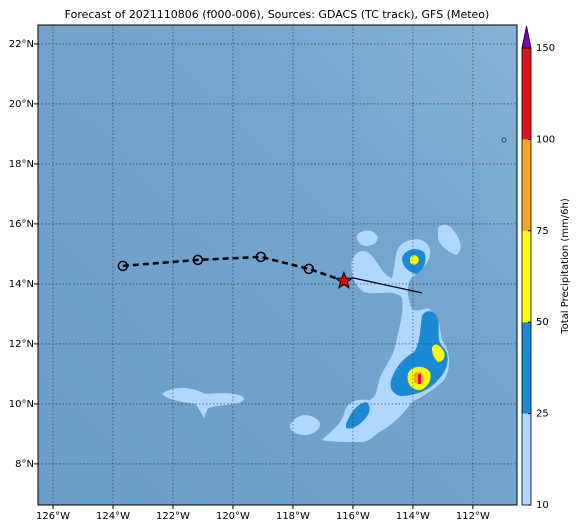 Image resolution: width=581 pixels, height=529 pixels. I want to click on y-tick-label: 10°N, so click(21, 404).